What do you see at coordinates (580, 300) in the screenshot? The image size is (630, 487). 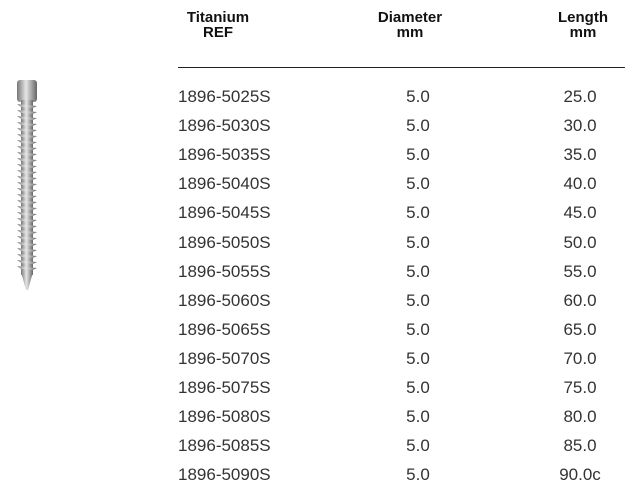 I see `length-cell: 60.0` at bounding box center [580, 300].